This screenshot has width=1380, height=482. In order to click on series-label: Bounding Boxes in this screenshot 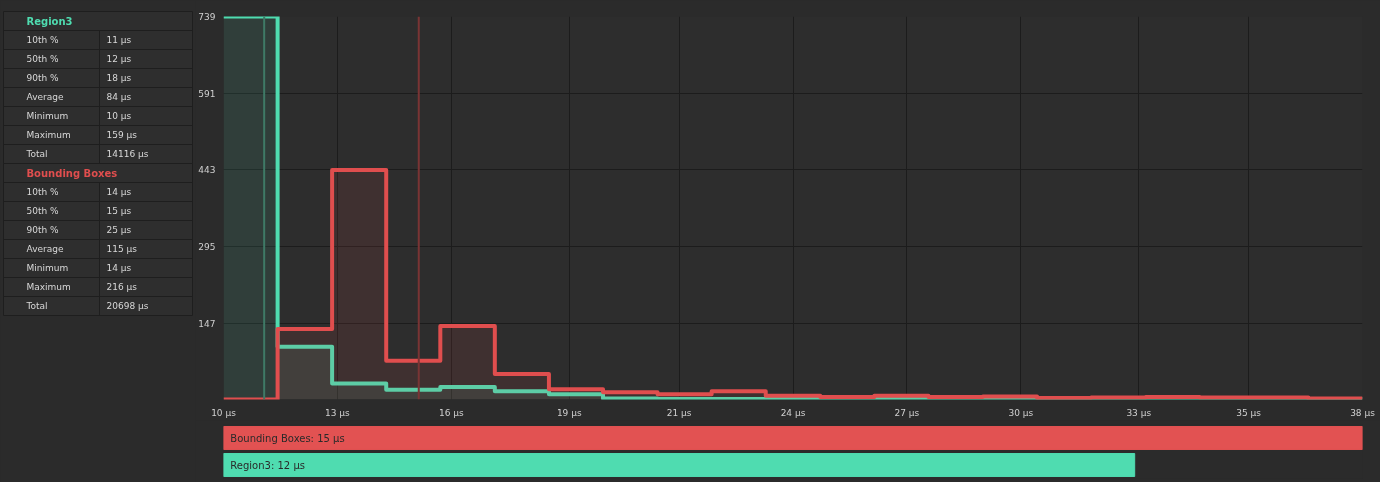, I will do `click(72, 173)`.